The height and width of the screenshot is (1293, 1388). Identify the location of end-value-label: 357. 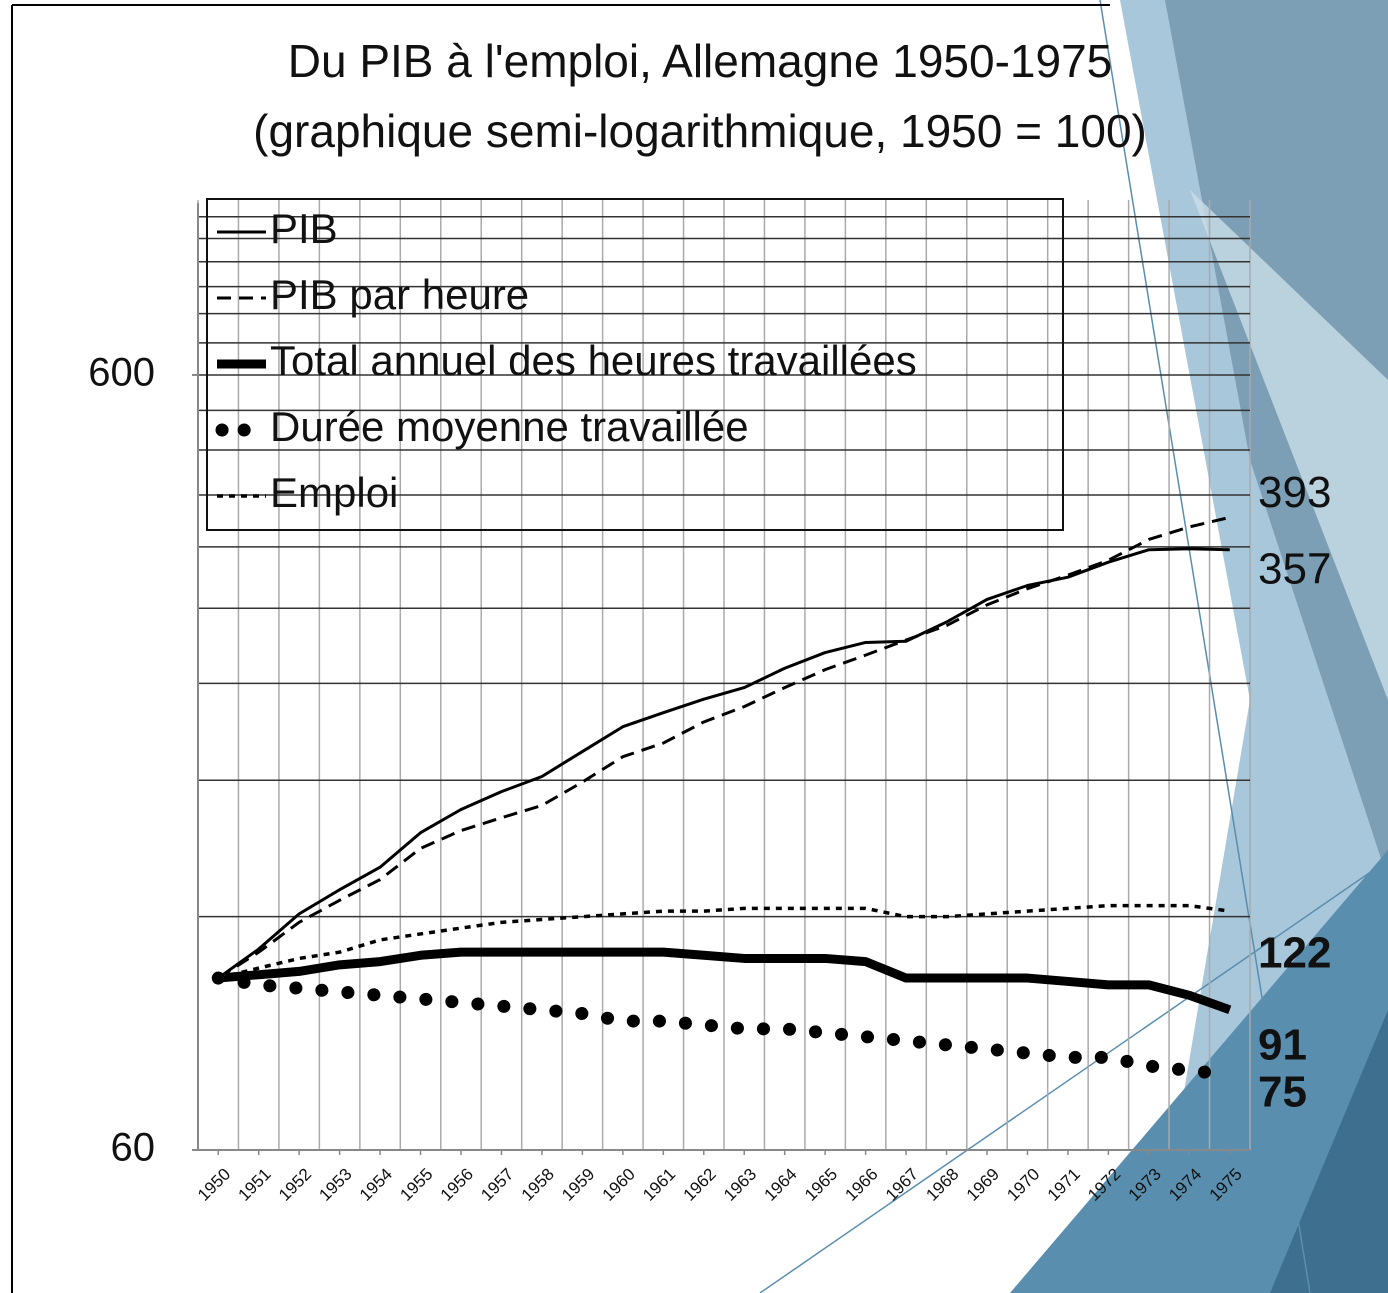
(1294, 568).